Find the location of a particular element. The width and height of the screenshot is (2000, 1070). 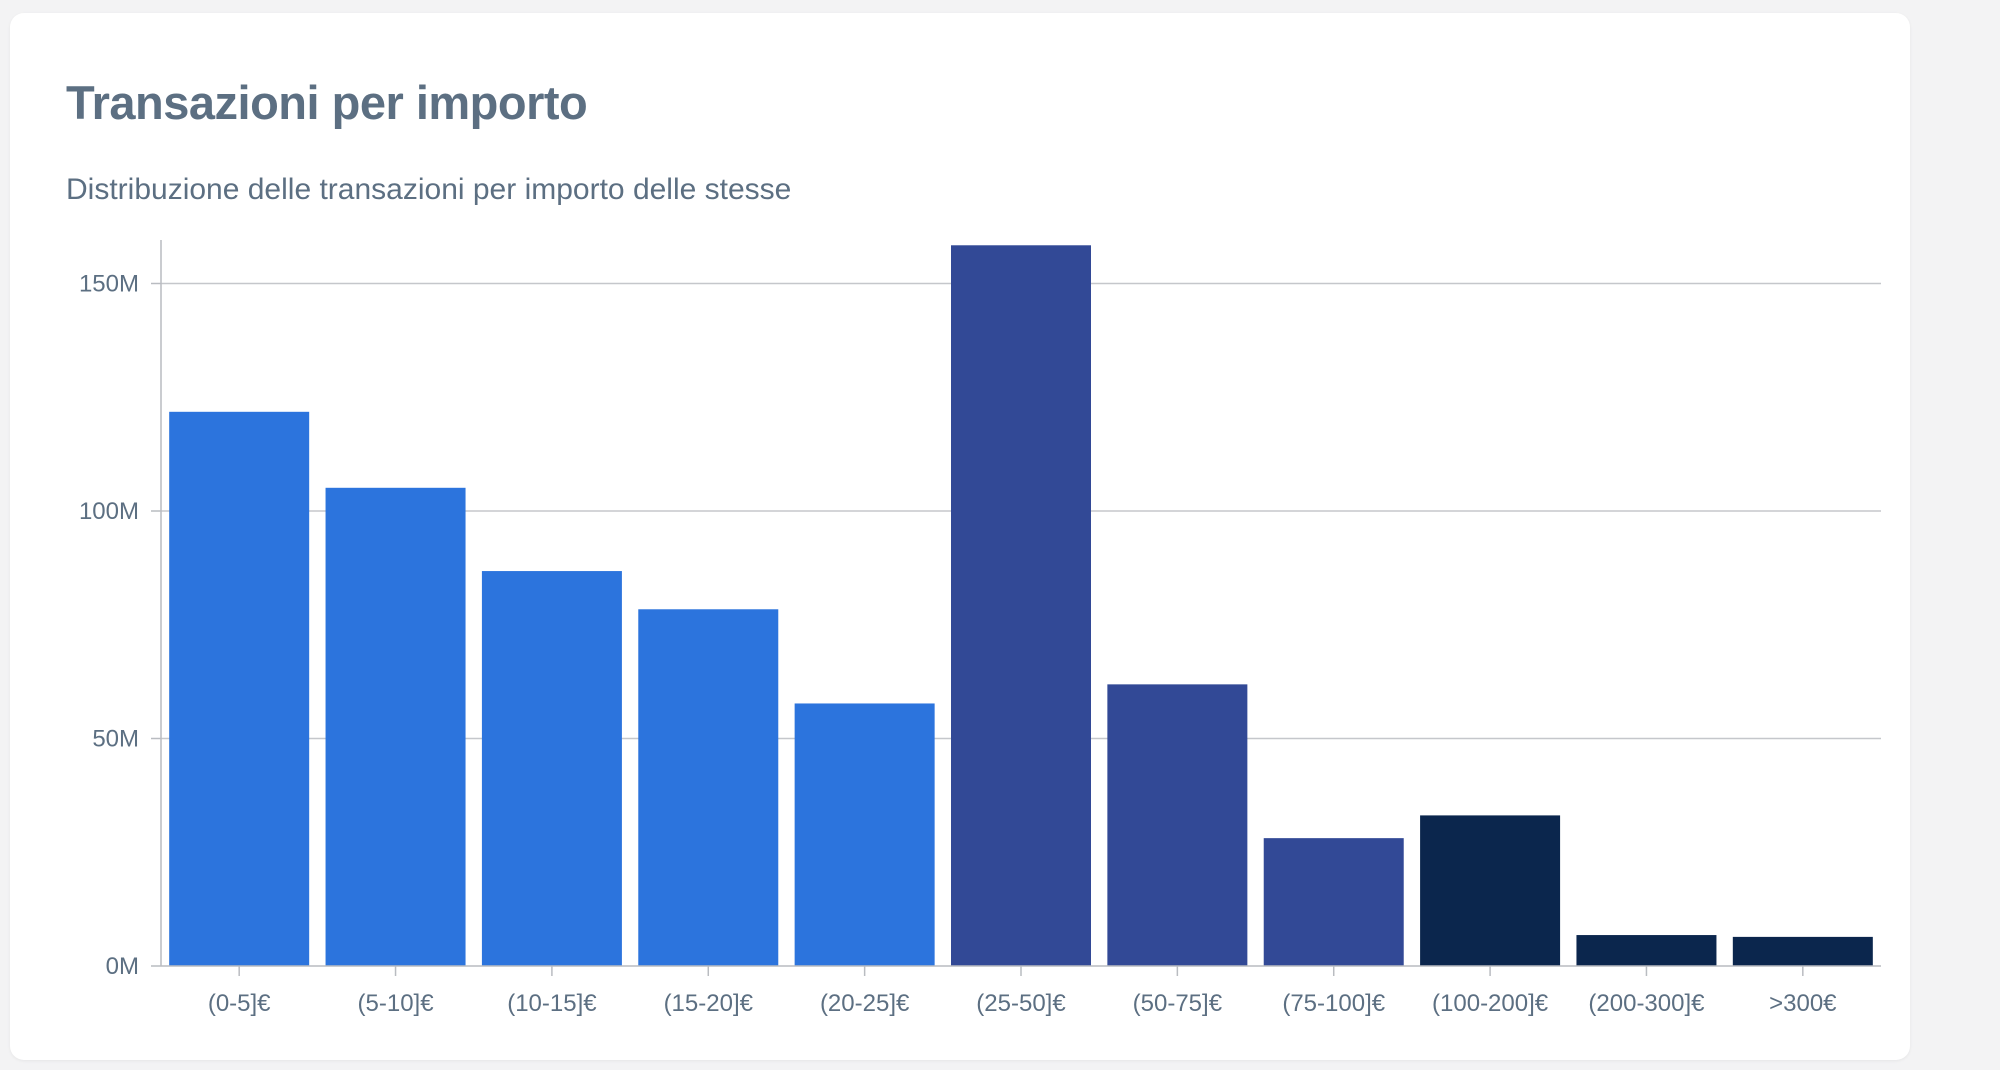

x-tick-label: (20-25]€ is located at coordinates (865, 1003).